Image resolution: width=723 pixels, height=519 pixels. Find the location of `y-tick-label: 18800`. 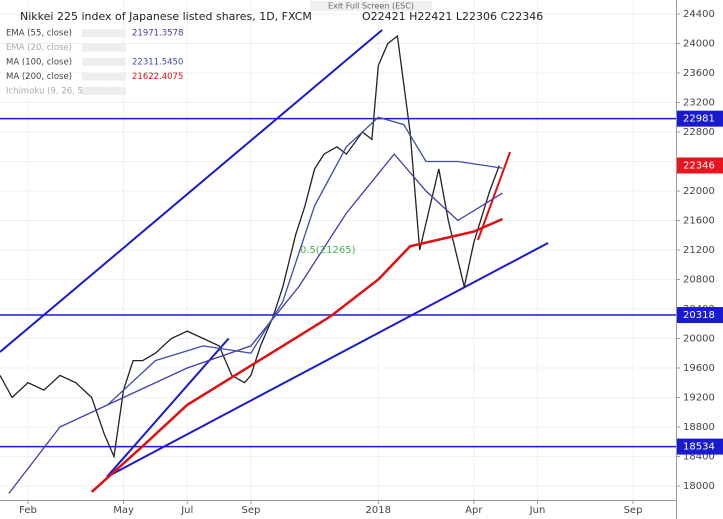

y-tick-label: 18800 is located at coordinates (699, 427).